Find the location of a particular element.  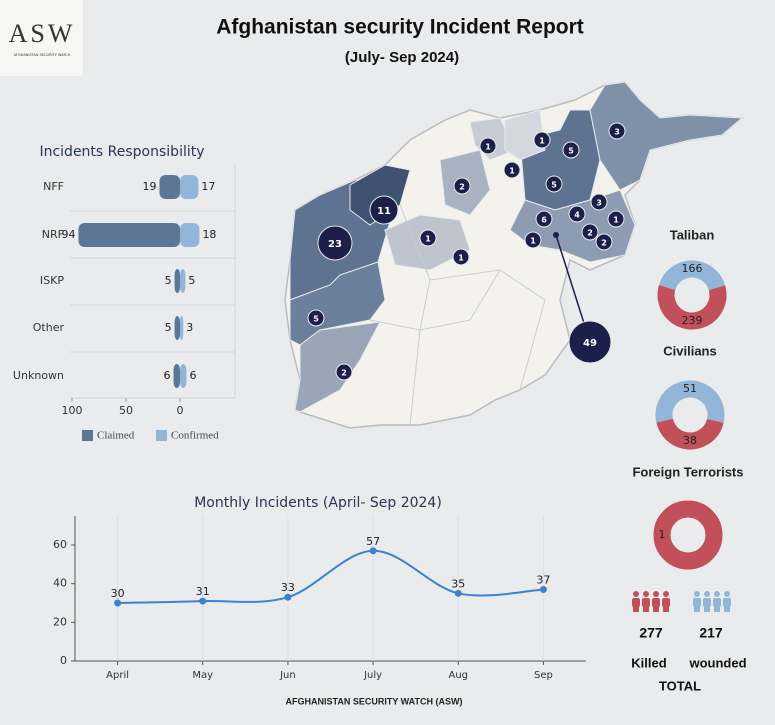

legend-label: Claimed is located at coordinates (116, 436).